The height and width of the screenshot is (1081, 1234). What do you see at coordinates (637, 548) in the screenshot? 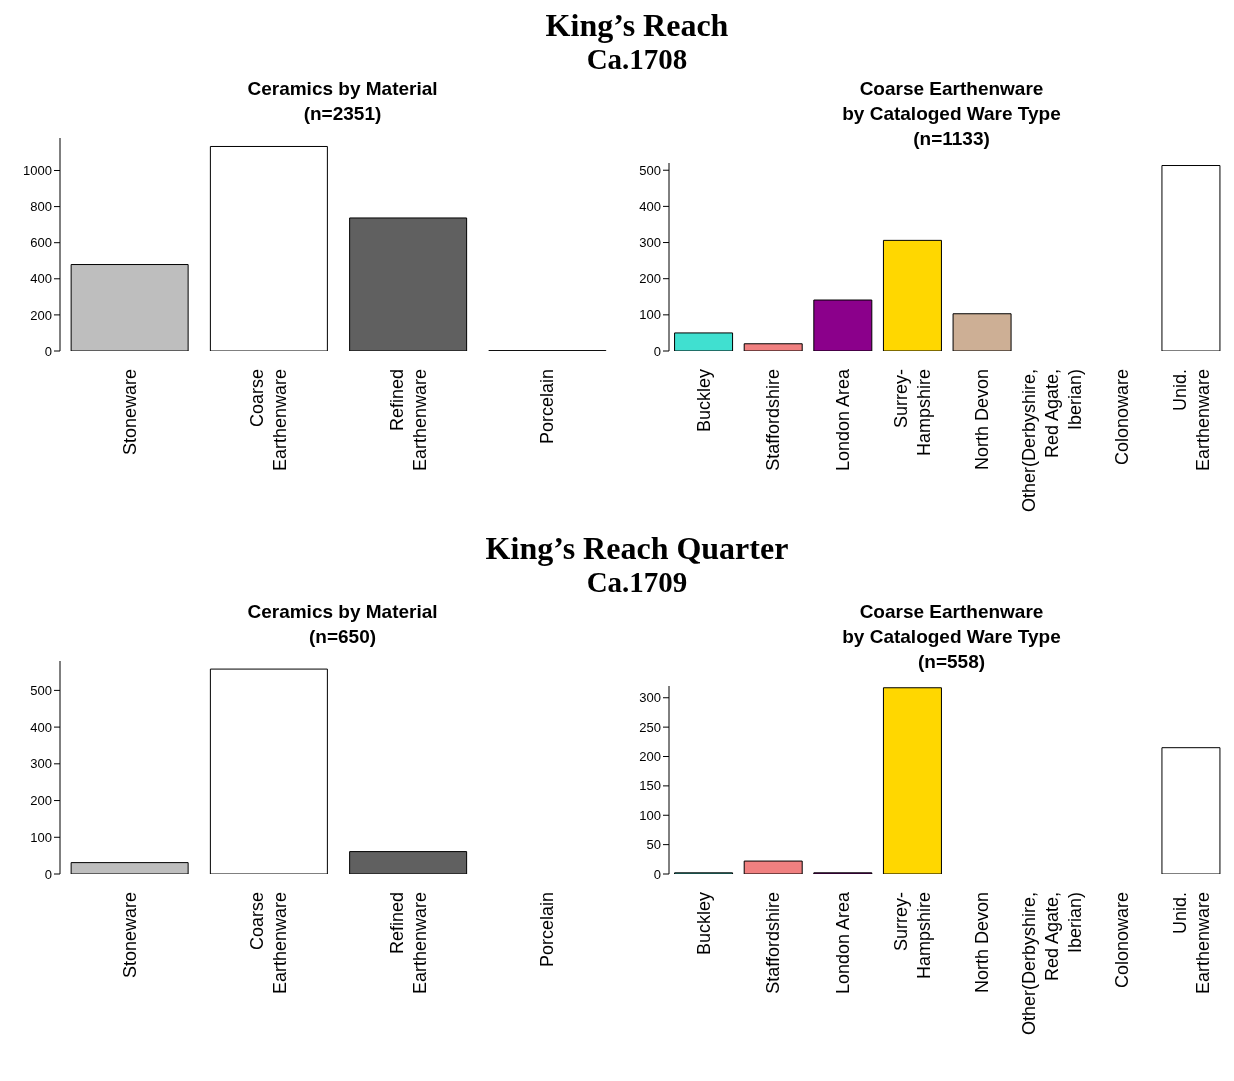
I see `text: King’s Reach Quarter` at bounding box center [637, 548].